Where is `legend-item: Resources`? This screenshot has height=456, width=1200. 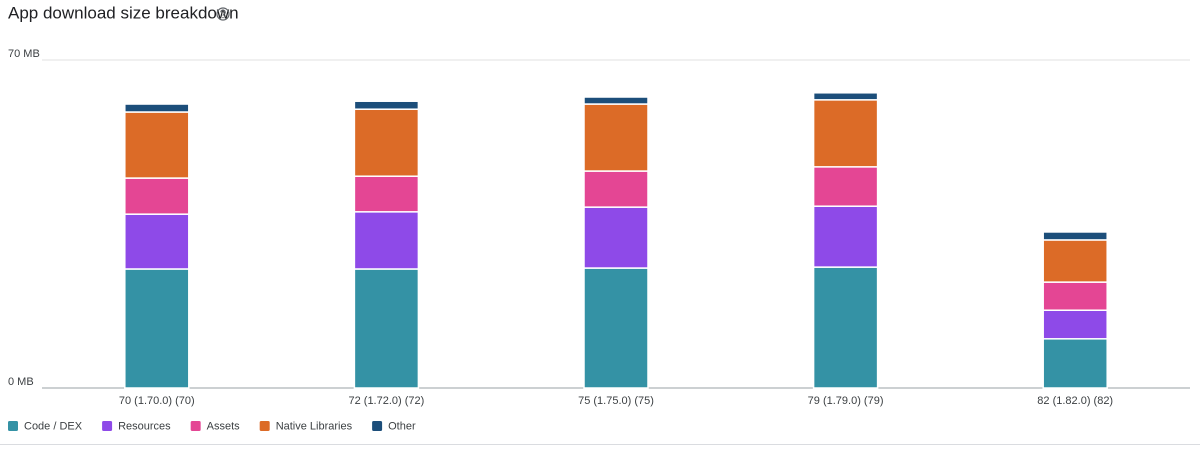 legend-item: Resources is located at coordinates (136, 426).